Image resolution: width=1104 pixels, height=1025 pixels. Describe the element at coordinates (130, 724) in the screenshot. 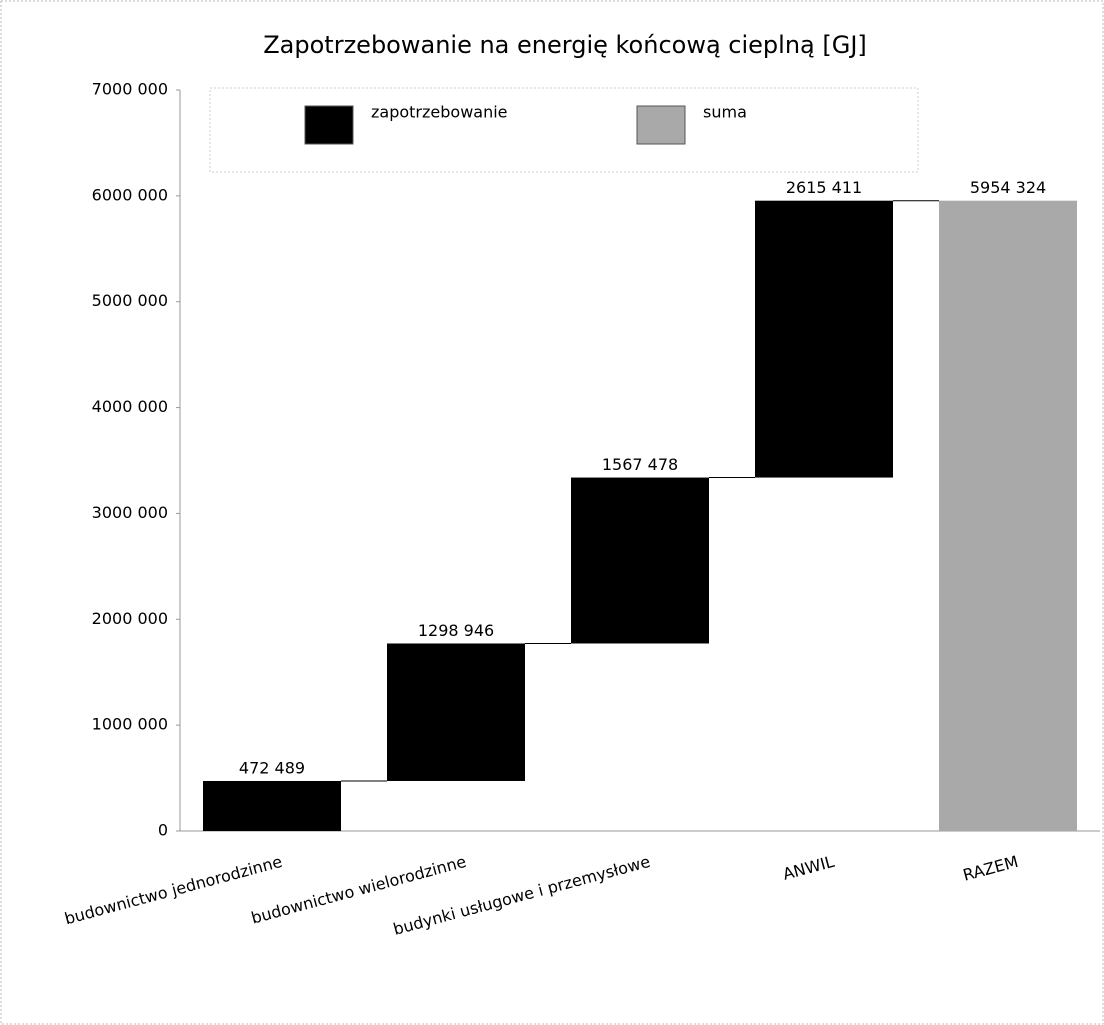

I see `y-tick-label: 1000 000` at that location.